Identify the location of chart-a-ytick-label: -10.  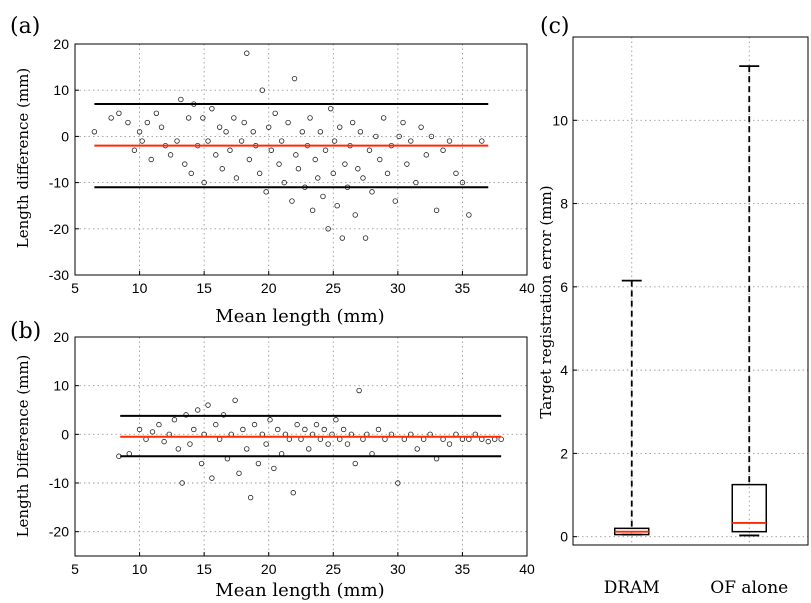
(59, 183).